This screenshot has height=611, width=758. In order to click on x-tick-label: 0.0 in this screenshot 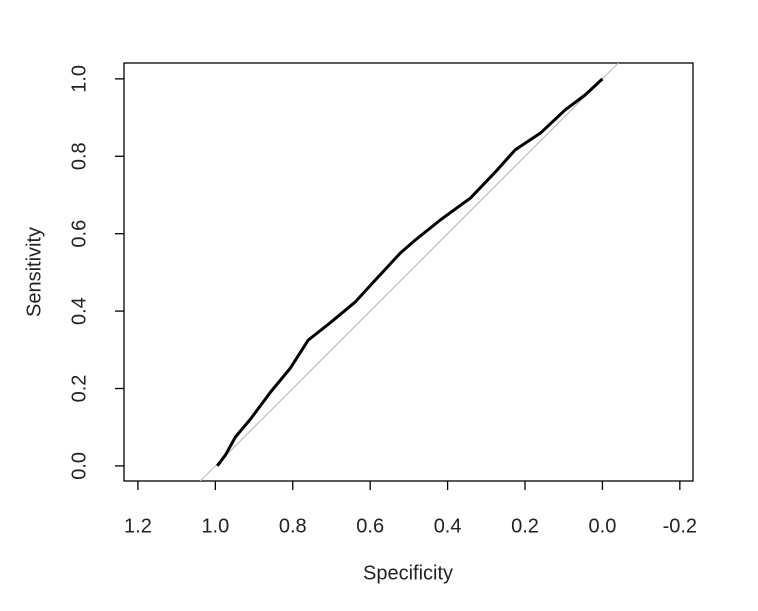, I will do `click(603, 526)`.